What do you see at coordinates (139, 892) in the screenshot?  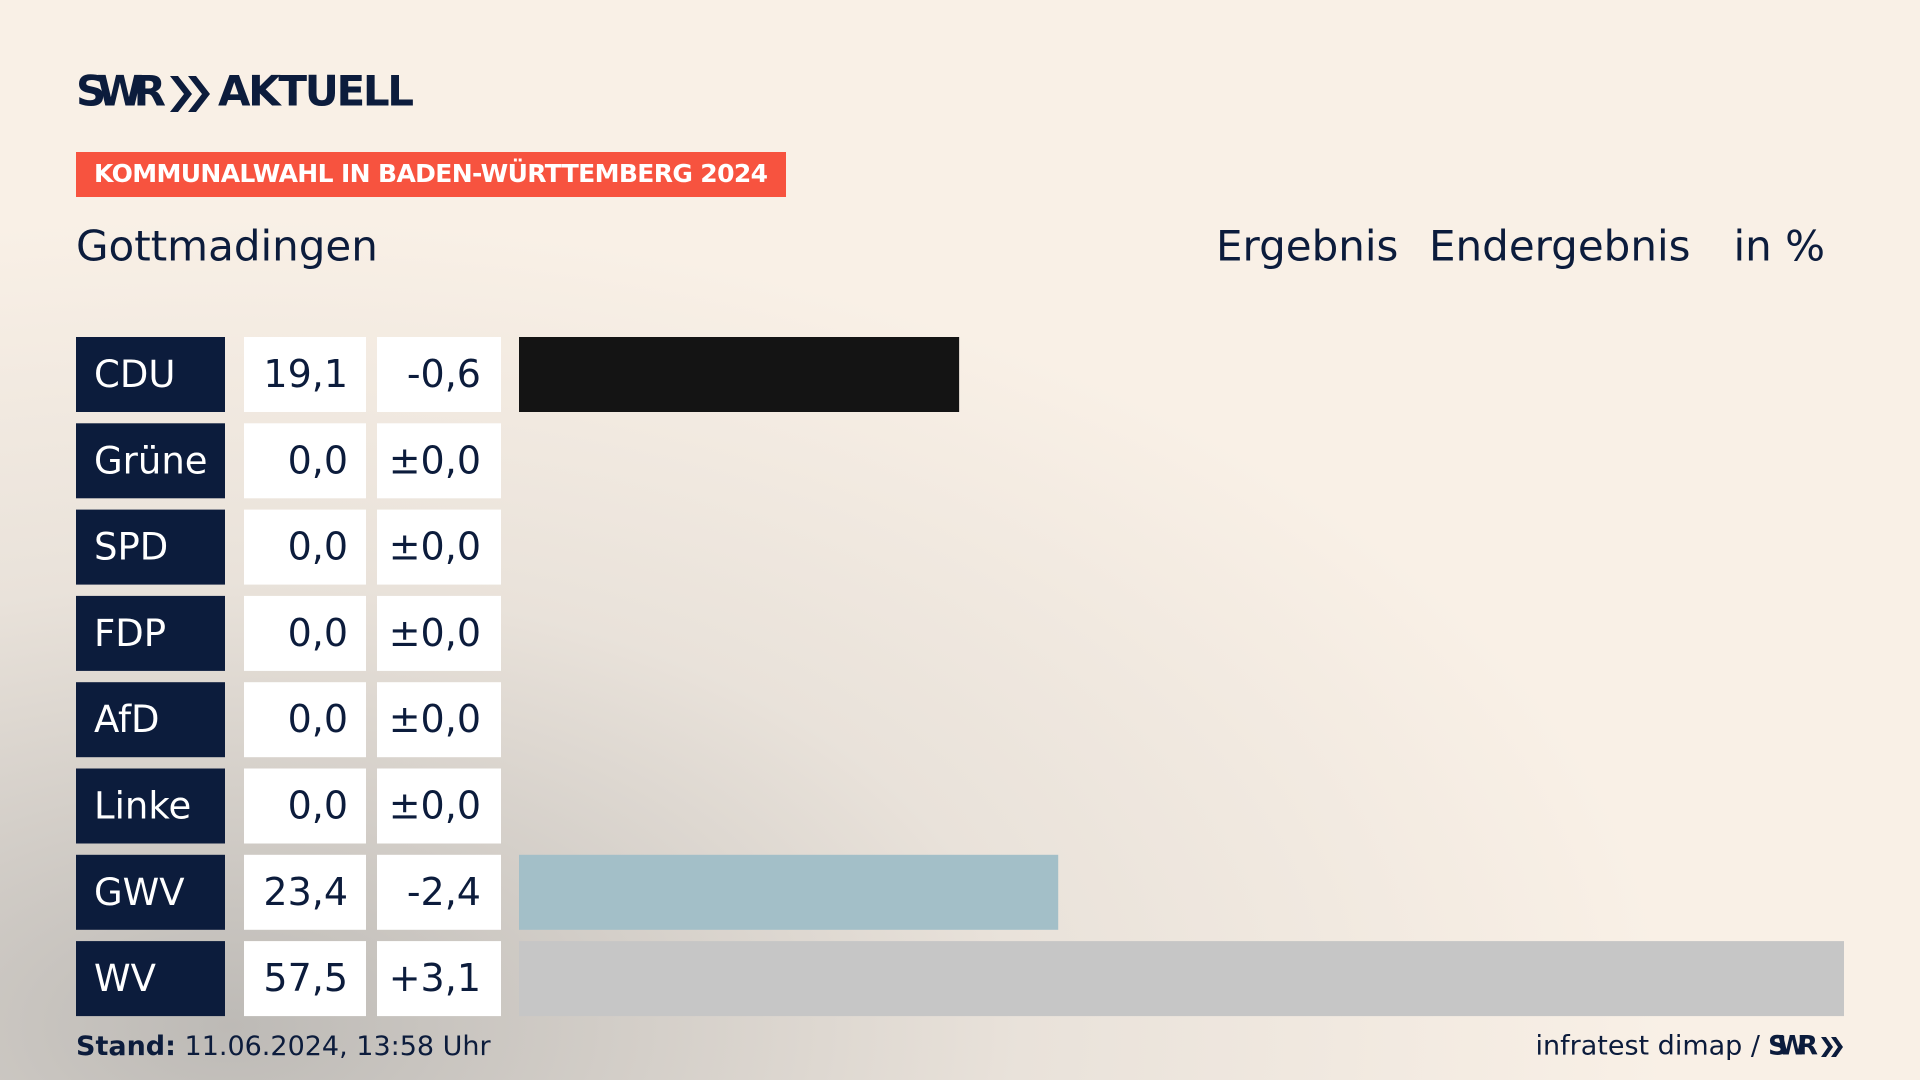 I see `party-label: GWV` at bounding box center [139, 892].